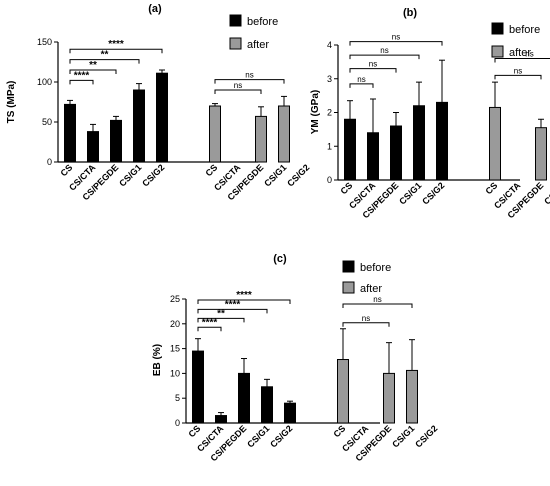 Image resolution: width=550 pixels, height=486 pixels. Describe the element at coordinates (329, 45) in the screenshot. I see `y-tick-label: 4` at that location.